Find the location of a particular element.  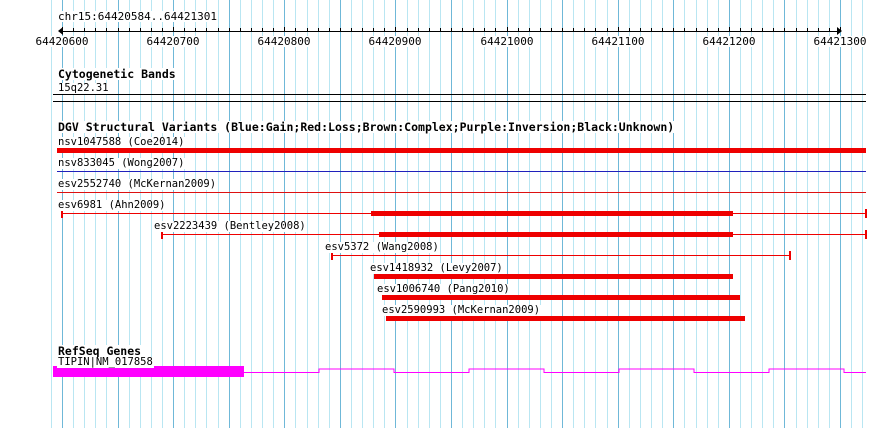

ruler-tick-label: 64420600 is located at coordinates (62, 41).